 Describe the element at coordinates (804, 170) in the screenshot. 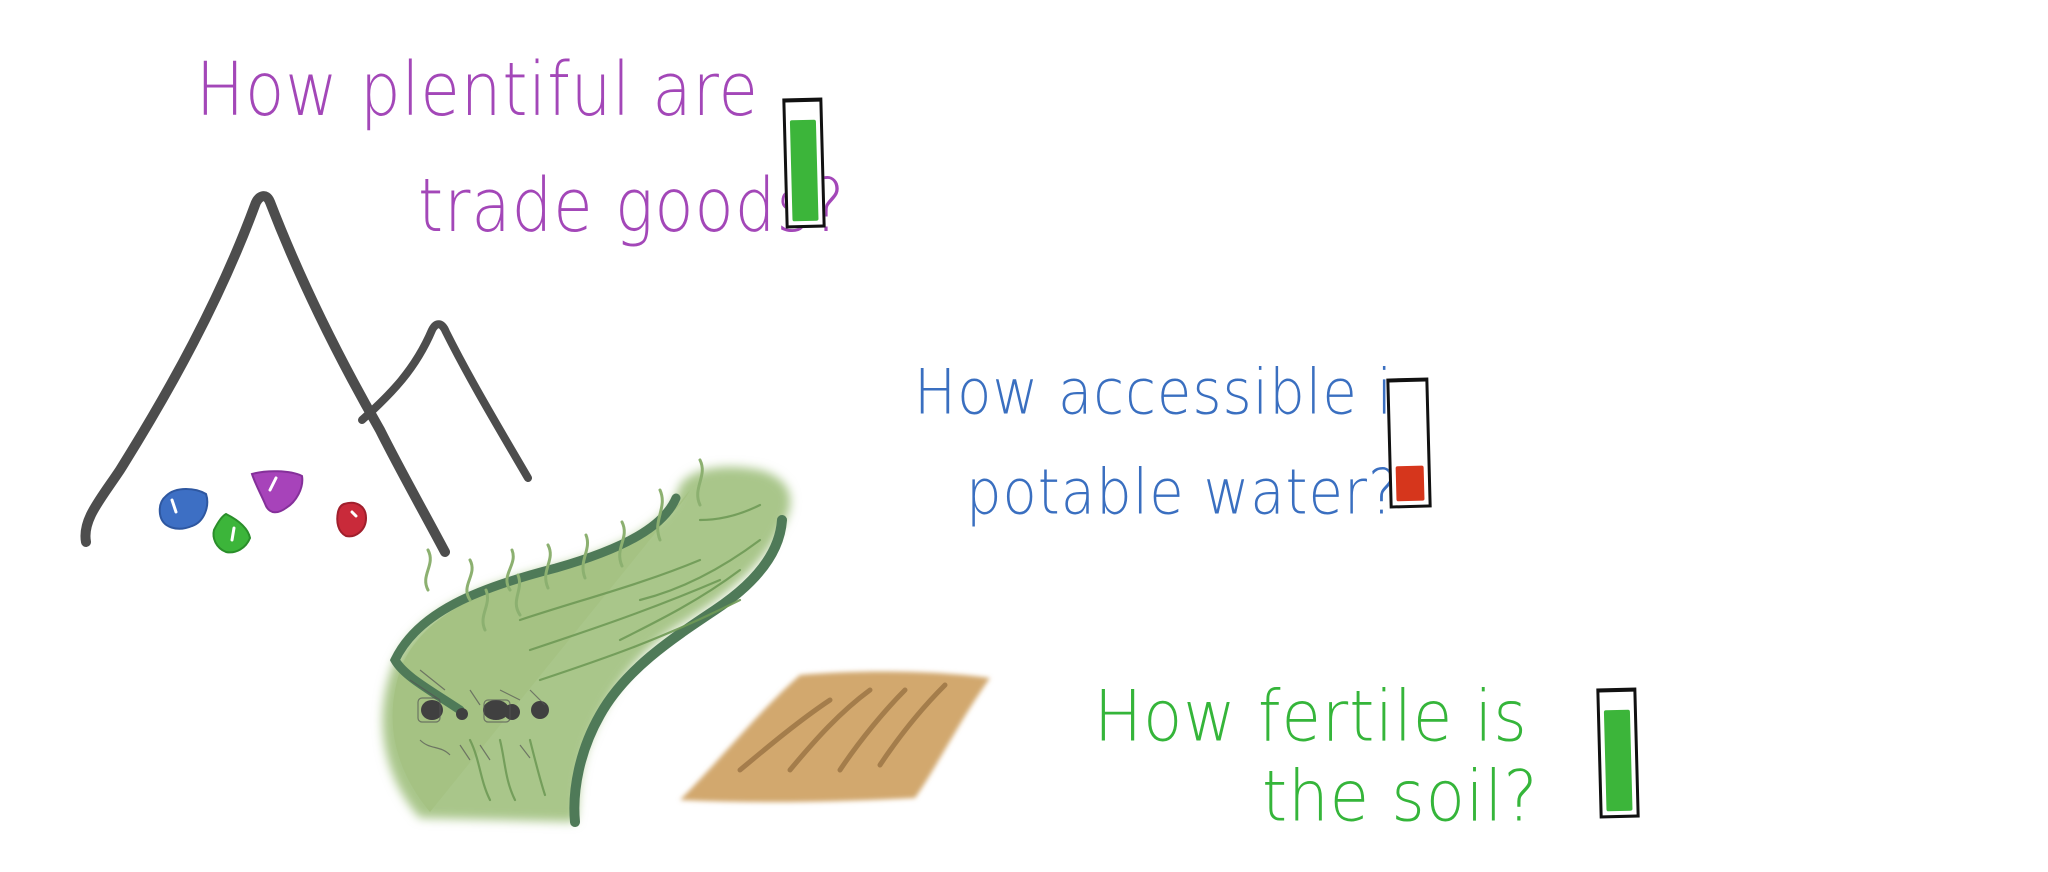

I see `trade-goods-meter-fill` at that location.